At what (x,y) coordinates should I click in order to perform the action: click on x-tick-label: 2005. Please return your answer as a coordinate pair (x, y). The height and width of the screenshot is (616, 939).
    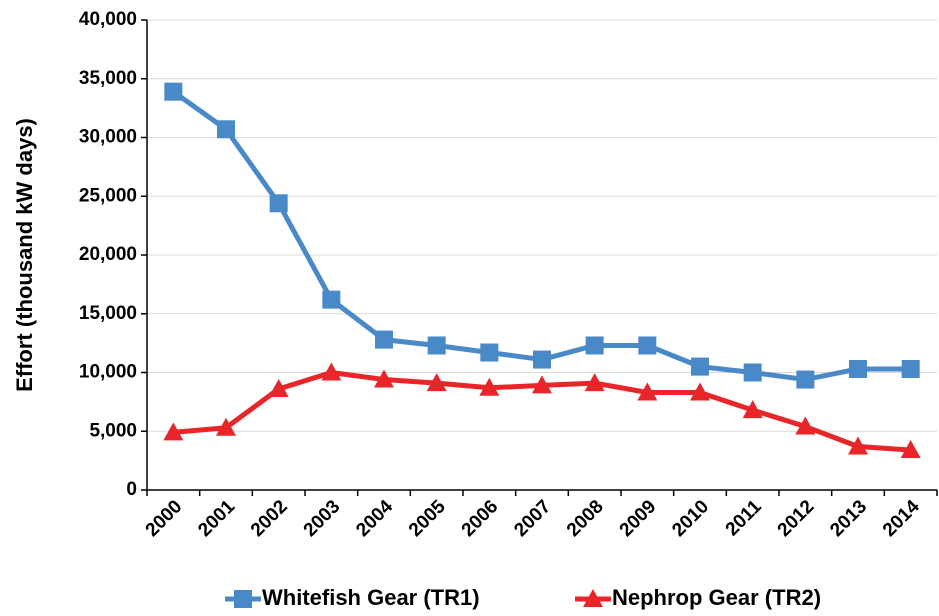
    Looking at the image, I should click on (427, 518).